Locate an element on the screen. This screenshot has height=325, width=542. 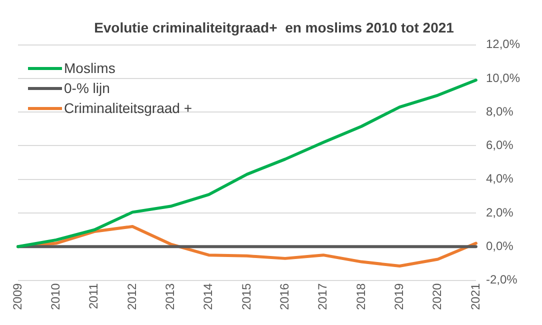
x-tick-label: 2017 is located at coordinates (323, 296).